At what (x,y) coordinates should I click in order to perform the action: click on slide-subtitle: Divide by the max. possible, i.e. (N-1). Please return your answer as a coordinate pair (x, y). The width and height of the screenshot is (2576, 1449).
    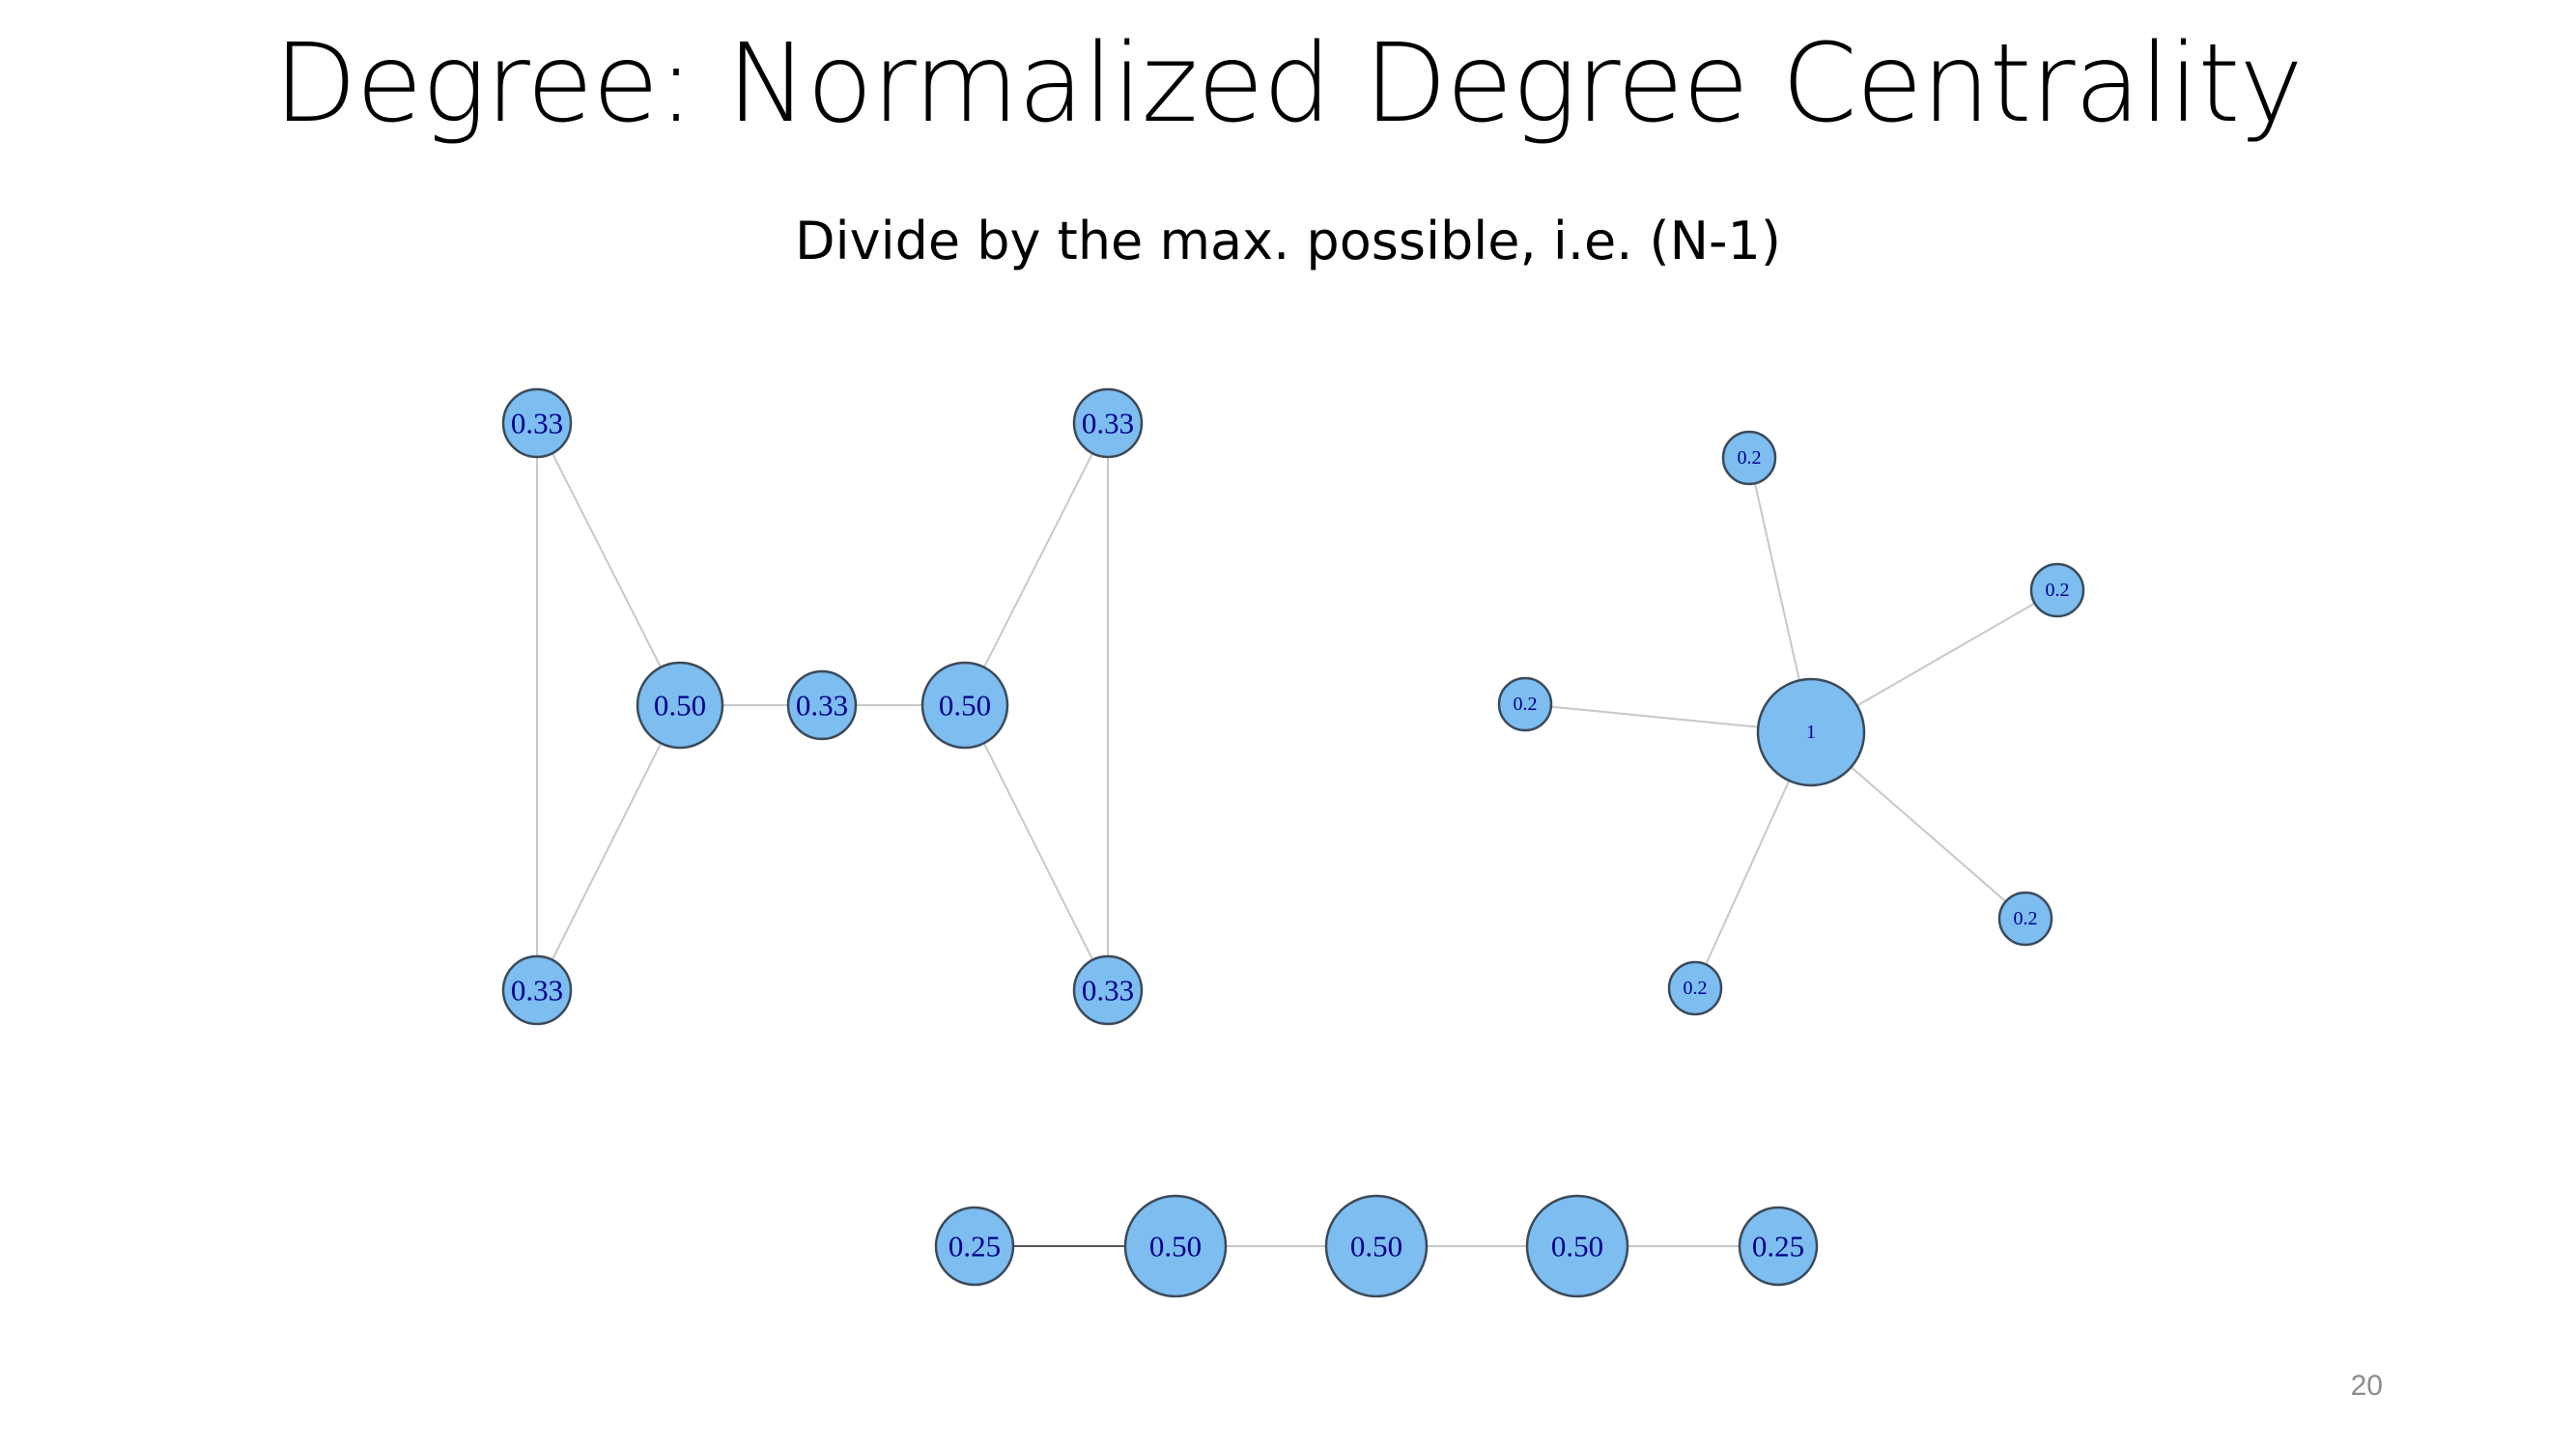
    Looking at the image, I should click on (1288, 241).